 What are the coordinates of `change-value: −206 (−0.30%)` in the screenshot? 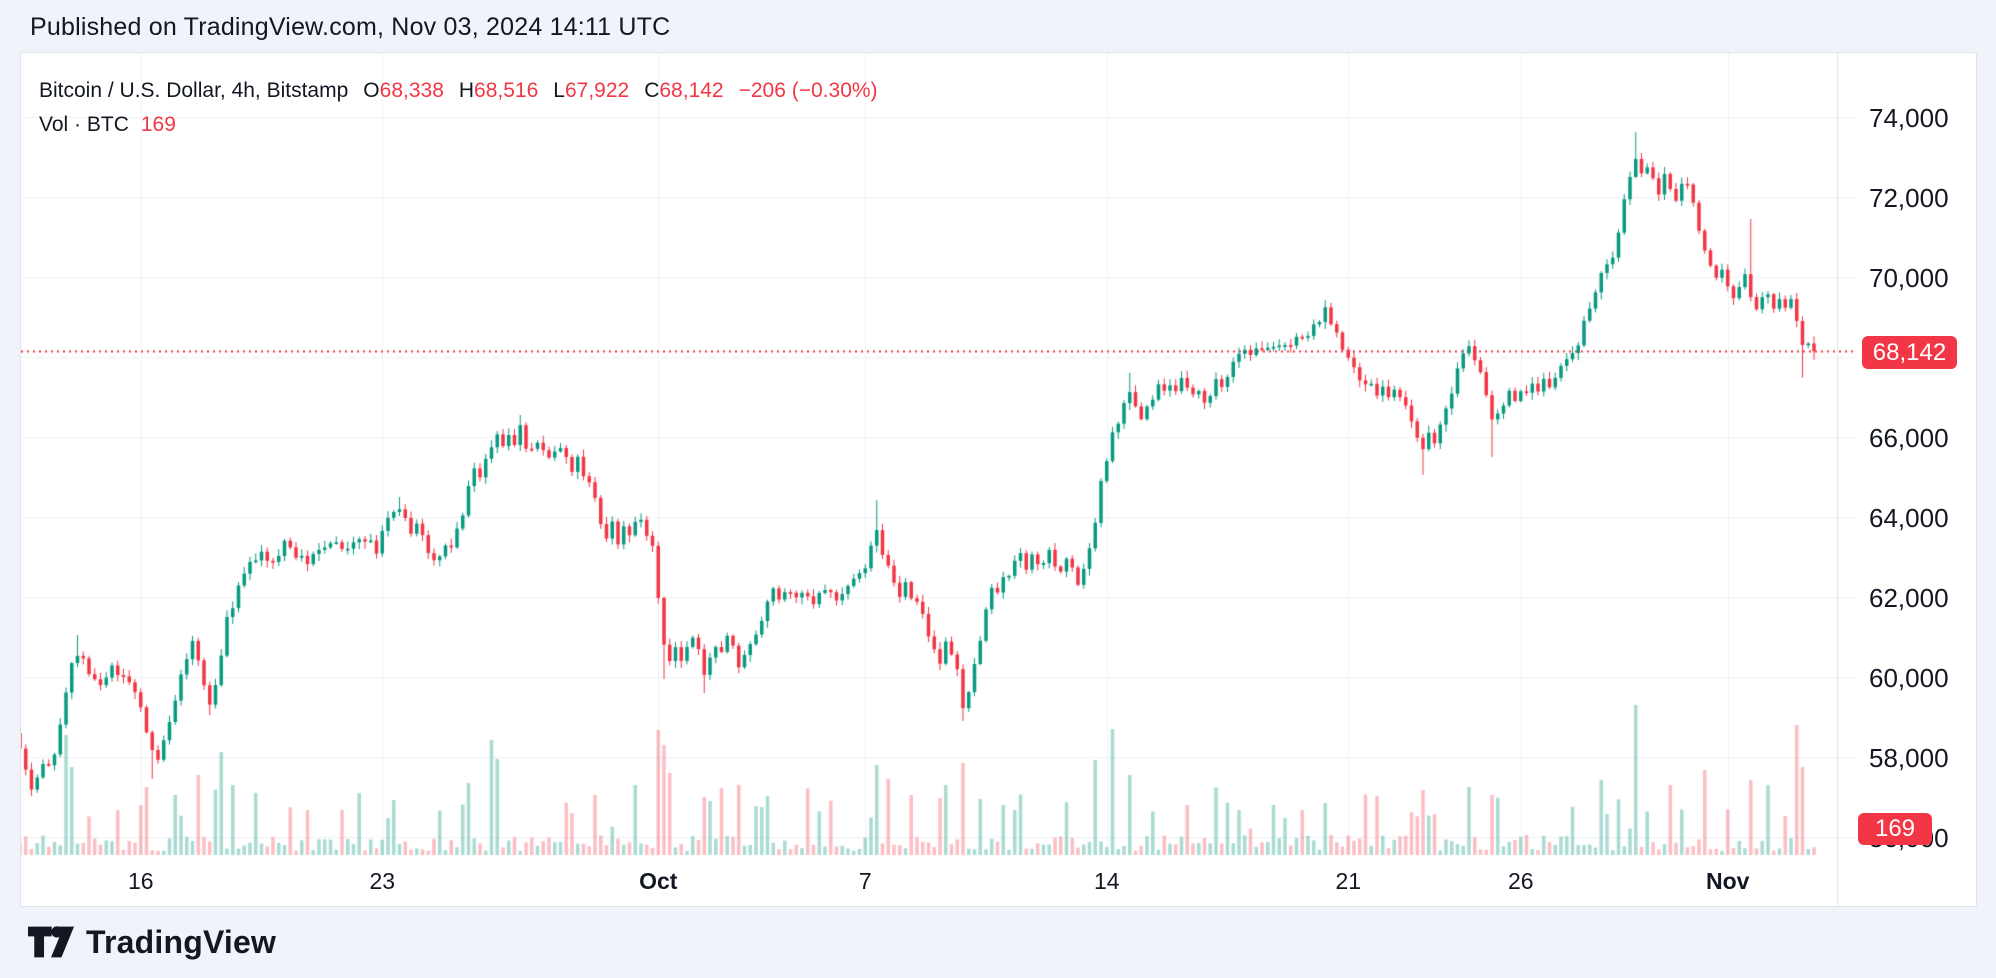 It's located at (808, 90).